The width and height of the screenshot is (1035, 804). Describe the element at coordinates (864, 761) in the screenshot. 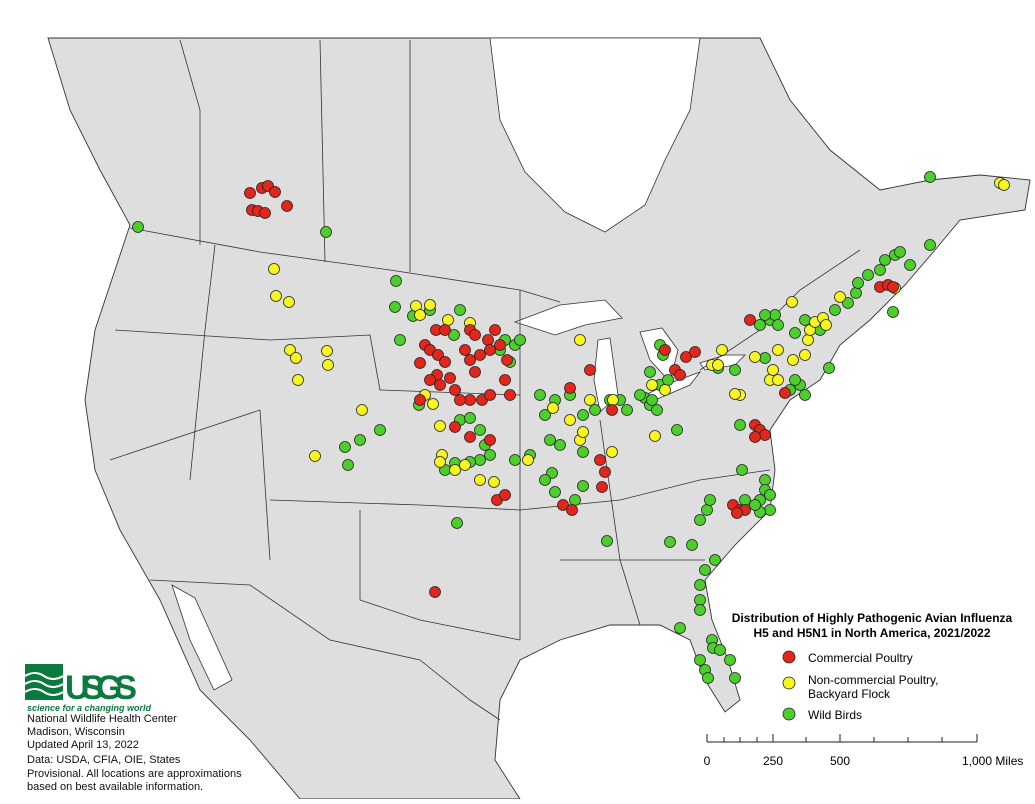

I see `scale-labels: 0 250 500 1,000 Miles` at that location.